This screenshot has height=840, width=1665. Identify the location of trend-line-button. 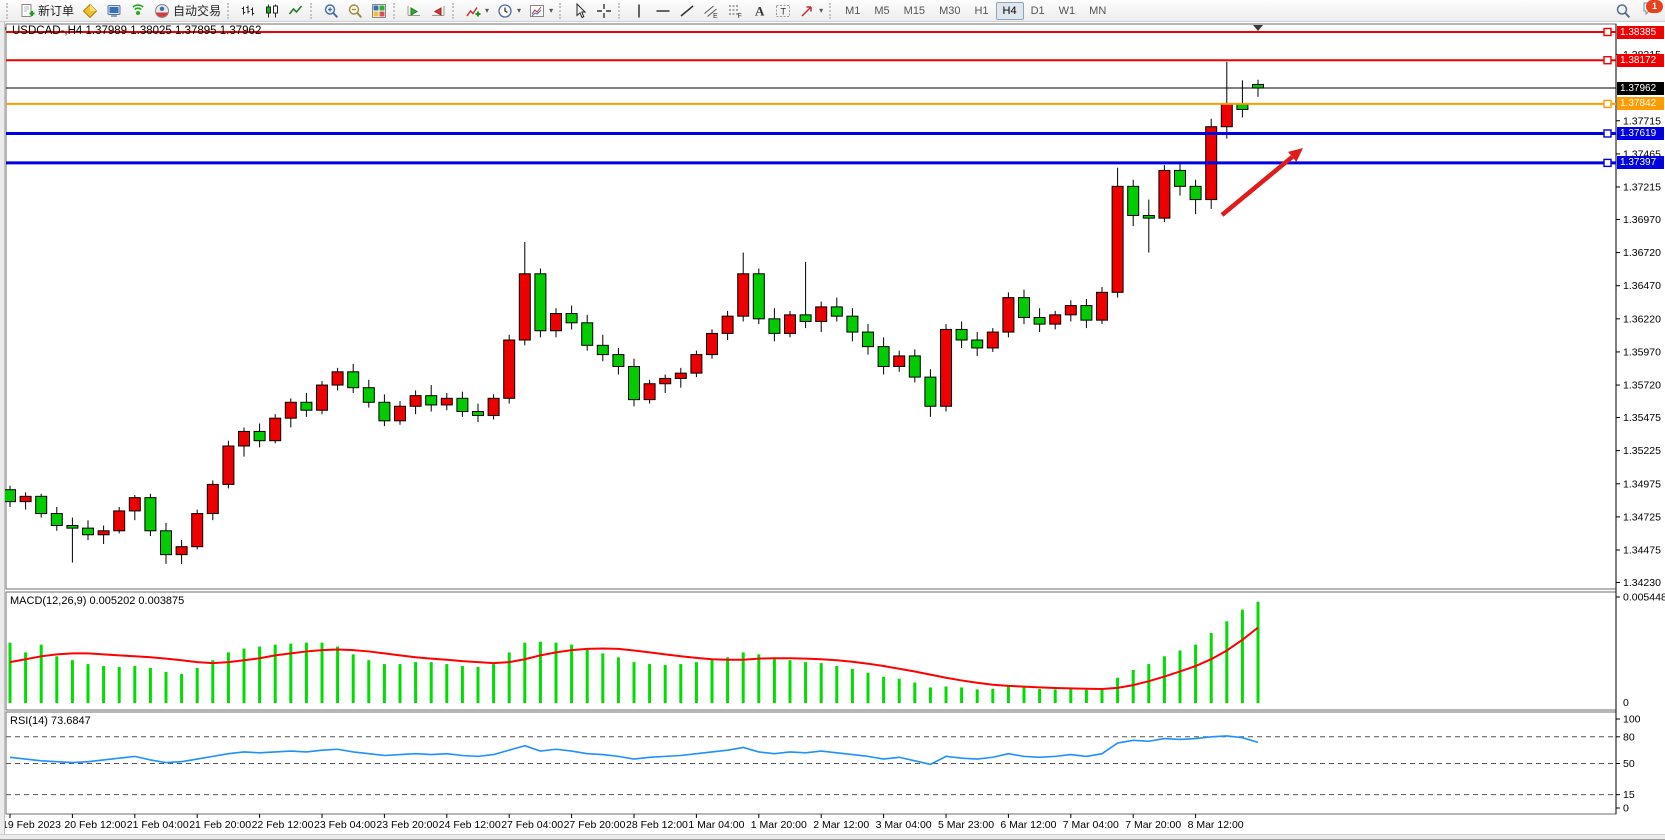
(687, 11).